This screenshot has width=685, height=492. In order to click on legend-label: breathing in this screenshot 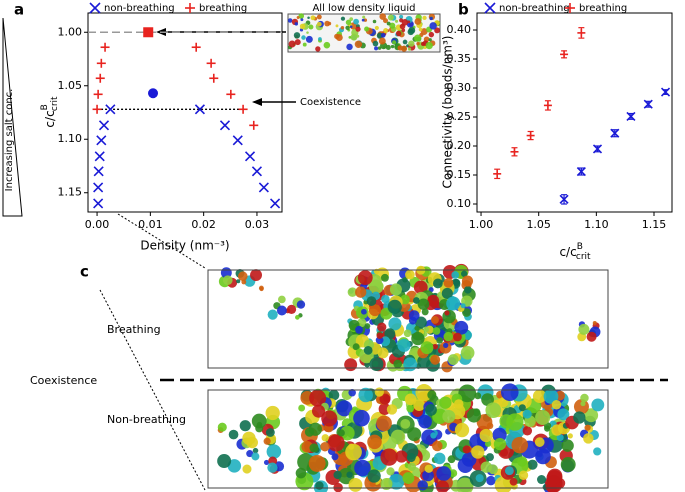, I will do `click(223, 8)`.